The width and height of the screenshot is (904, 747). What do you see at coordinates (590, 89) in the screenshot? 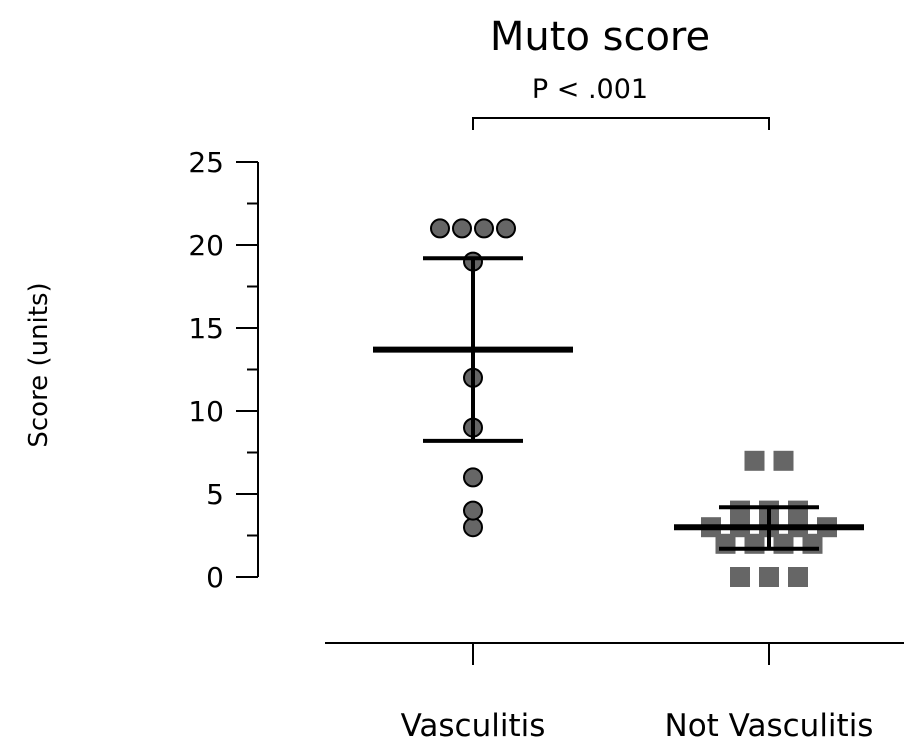
I see `p-value-annotation: P < .001` at bounding box center [590, 89].